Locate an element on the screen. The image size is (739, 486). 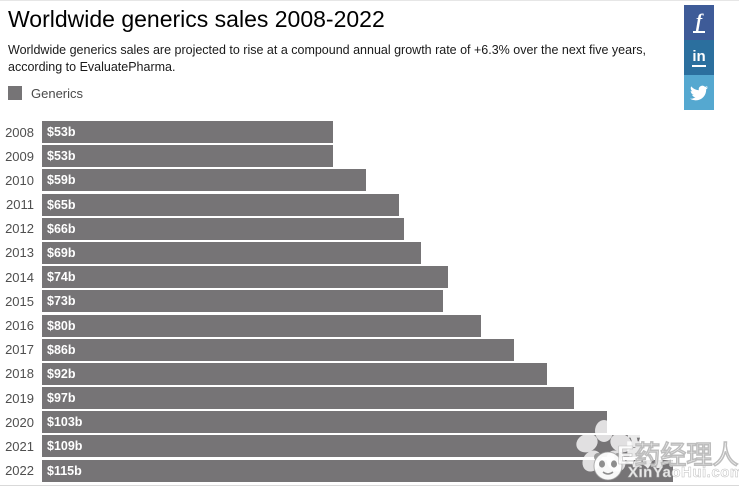
bar-row: 2020 $103b is located at coordinates (369, 422).